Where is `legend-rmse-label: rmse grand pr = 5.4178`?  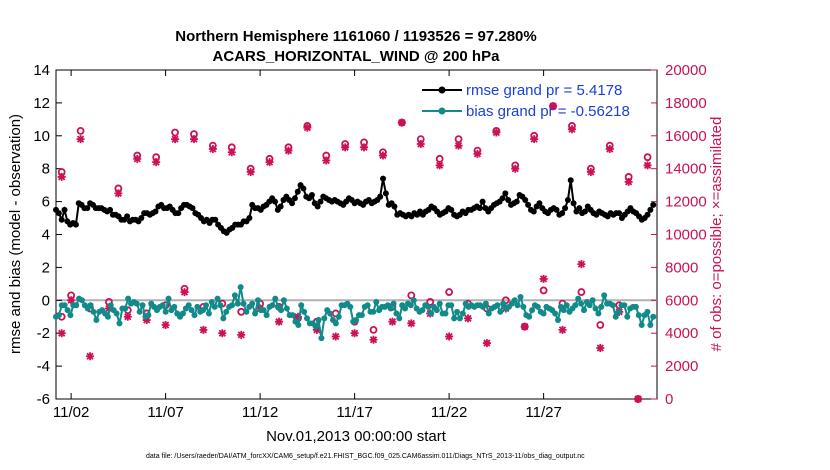
legend-rmse-label: rmse grand pr = 5.4178 is located at coordinates (544, 90).